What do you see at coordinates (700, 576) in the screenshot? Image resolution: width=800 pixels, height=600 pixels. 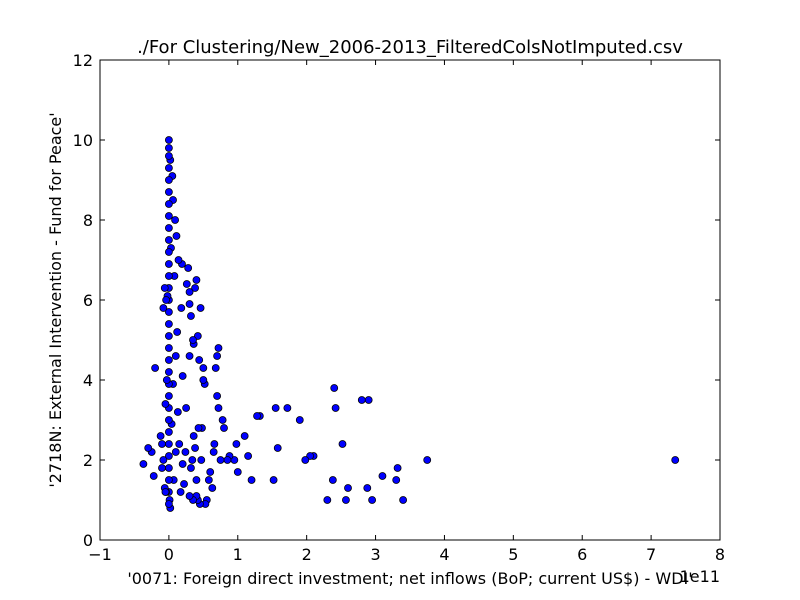 I see `x-axis-offset-label: 1e11` at bounding box center [700, 576].